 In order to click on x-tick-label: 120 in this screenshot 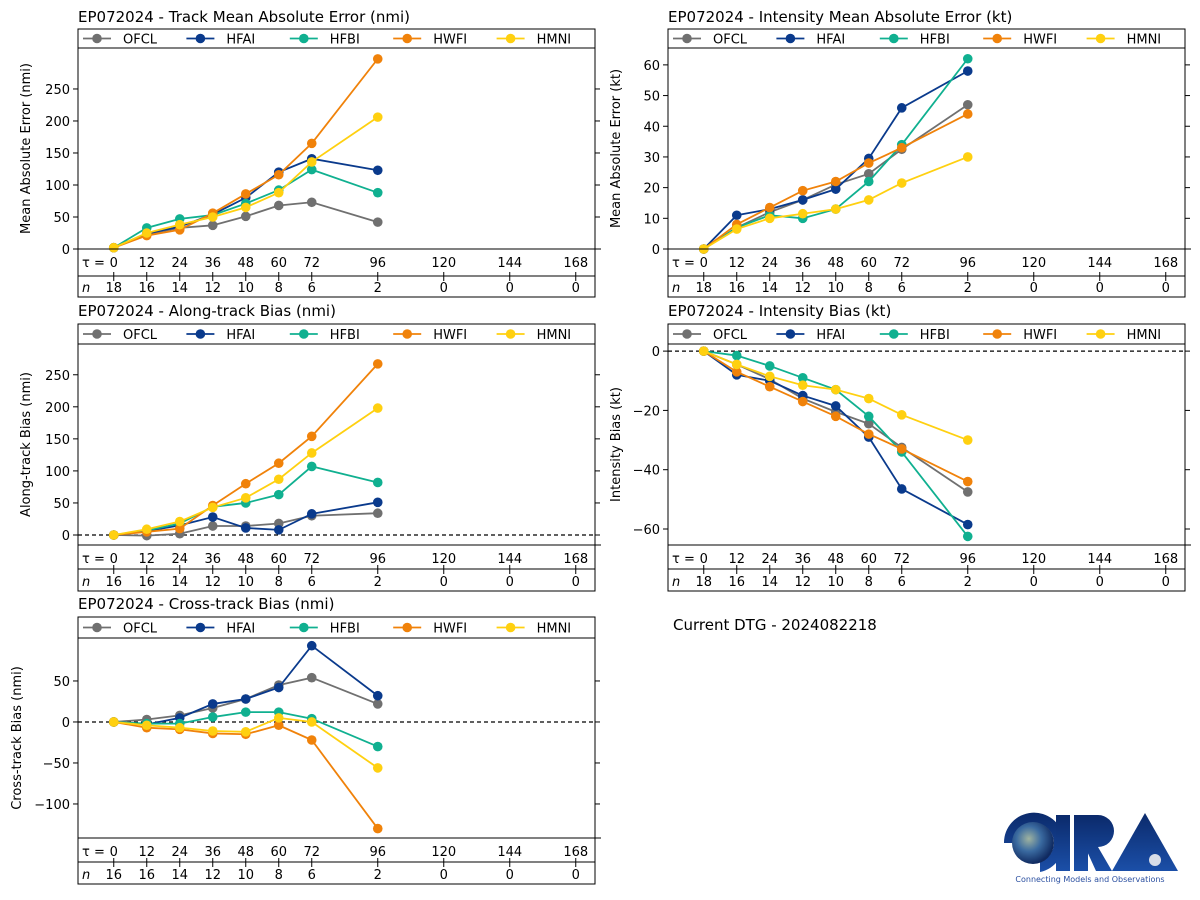, I will do `click(443, 852)`.